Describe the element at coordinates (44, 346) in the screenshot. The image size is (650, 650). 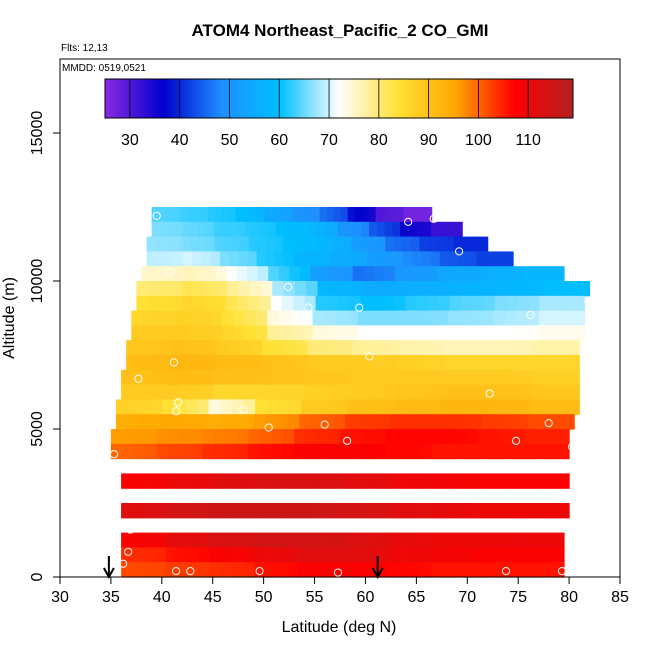
I see `y-axis: 0 5000 10000 15000` at that location.